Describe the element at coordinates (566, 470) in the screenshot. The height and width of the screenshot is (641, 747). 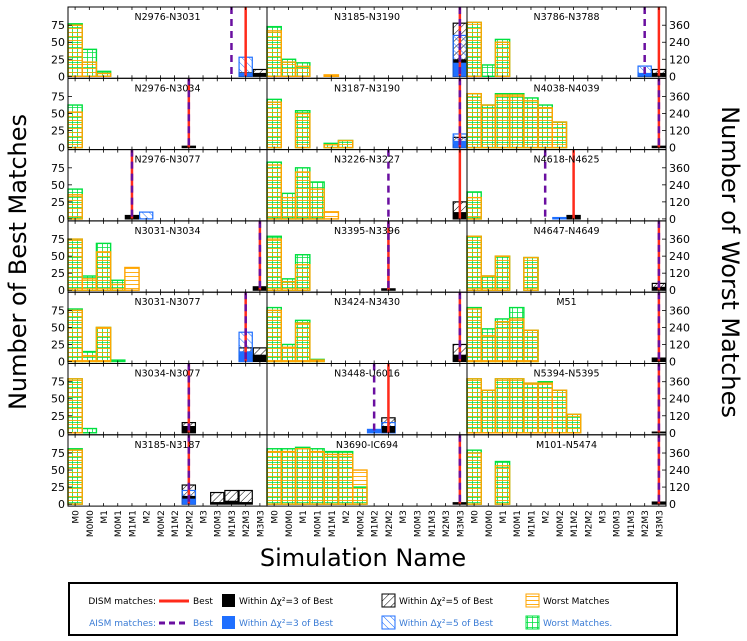
I see `panel-frame` at that location.